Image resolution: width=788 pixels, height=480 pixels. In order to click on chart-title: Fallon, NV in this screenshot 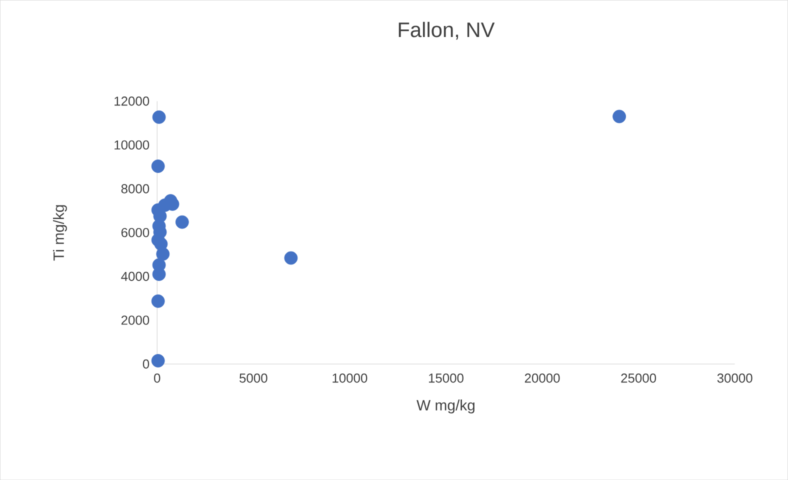, I will do `click(446, 31)`.